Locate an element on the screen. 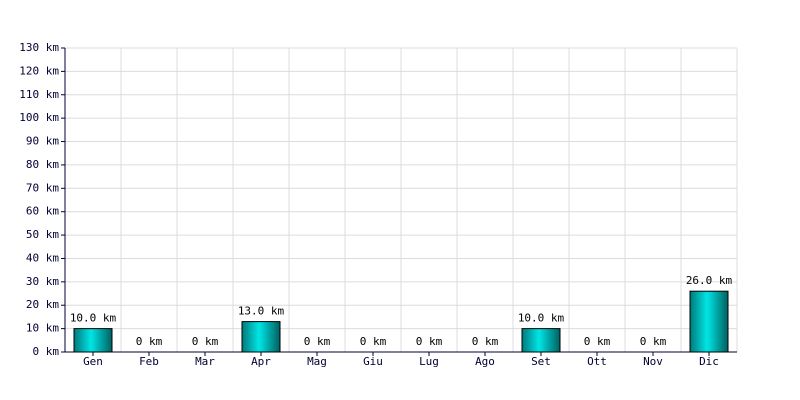 This screenshot has width=800, height=400. y-tick-label: 110 km is located at coordinates (39, 94).